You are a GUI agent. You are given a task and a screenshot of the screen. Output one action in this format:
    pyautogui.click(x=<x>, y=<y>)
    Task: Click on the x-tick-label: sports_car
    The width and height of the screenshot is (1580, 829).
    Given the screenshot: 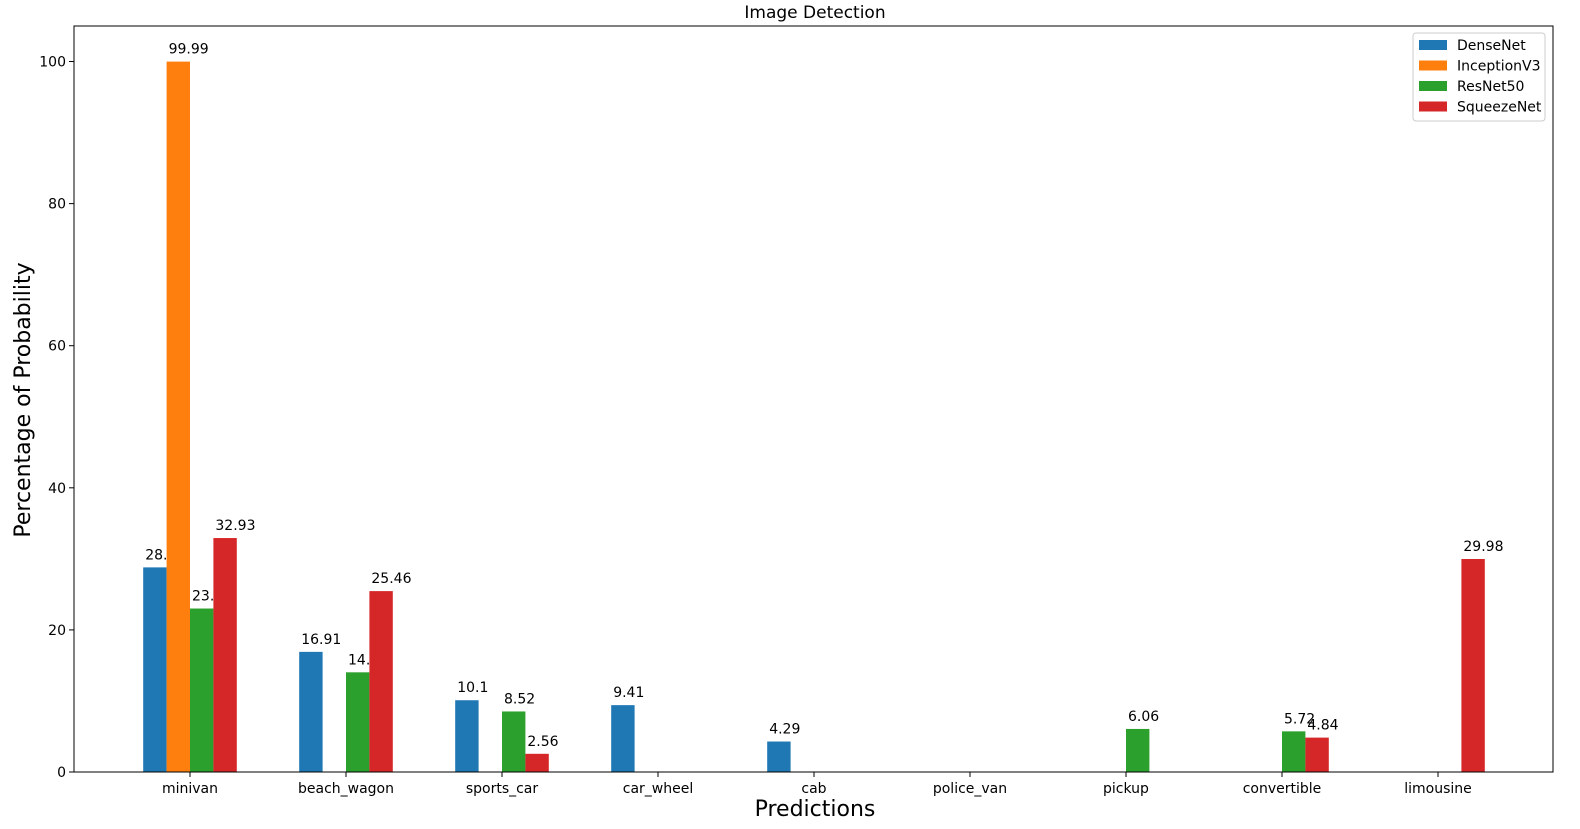 What is the action you would take?
    pyautogui.click(x=502, y=789)
    